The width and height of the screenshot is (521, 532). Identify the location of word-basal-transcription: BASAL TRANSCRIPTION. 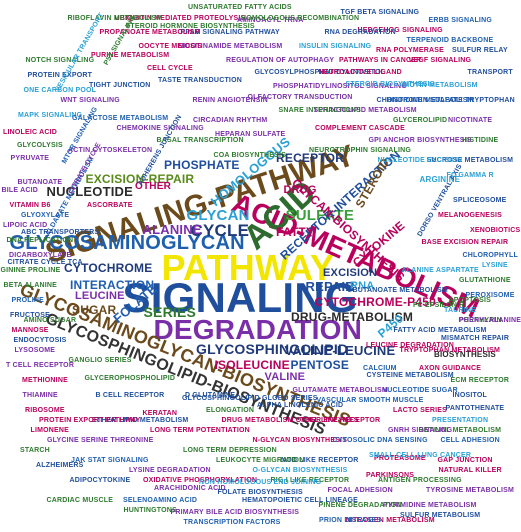
(200, 140).